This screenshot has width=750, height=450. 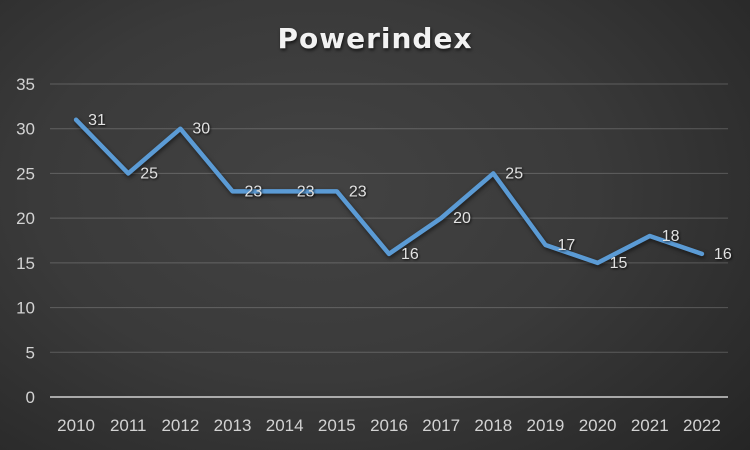 What do you see at coordinates (337, 425) in the screenshot?
I see `x-axis-tick-label: 2015` at bounding box center [337, 425].